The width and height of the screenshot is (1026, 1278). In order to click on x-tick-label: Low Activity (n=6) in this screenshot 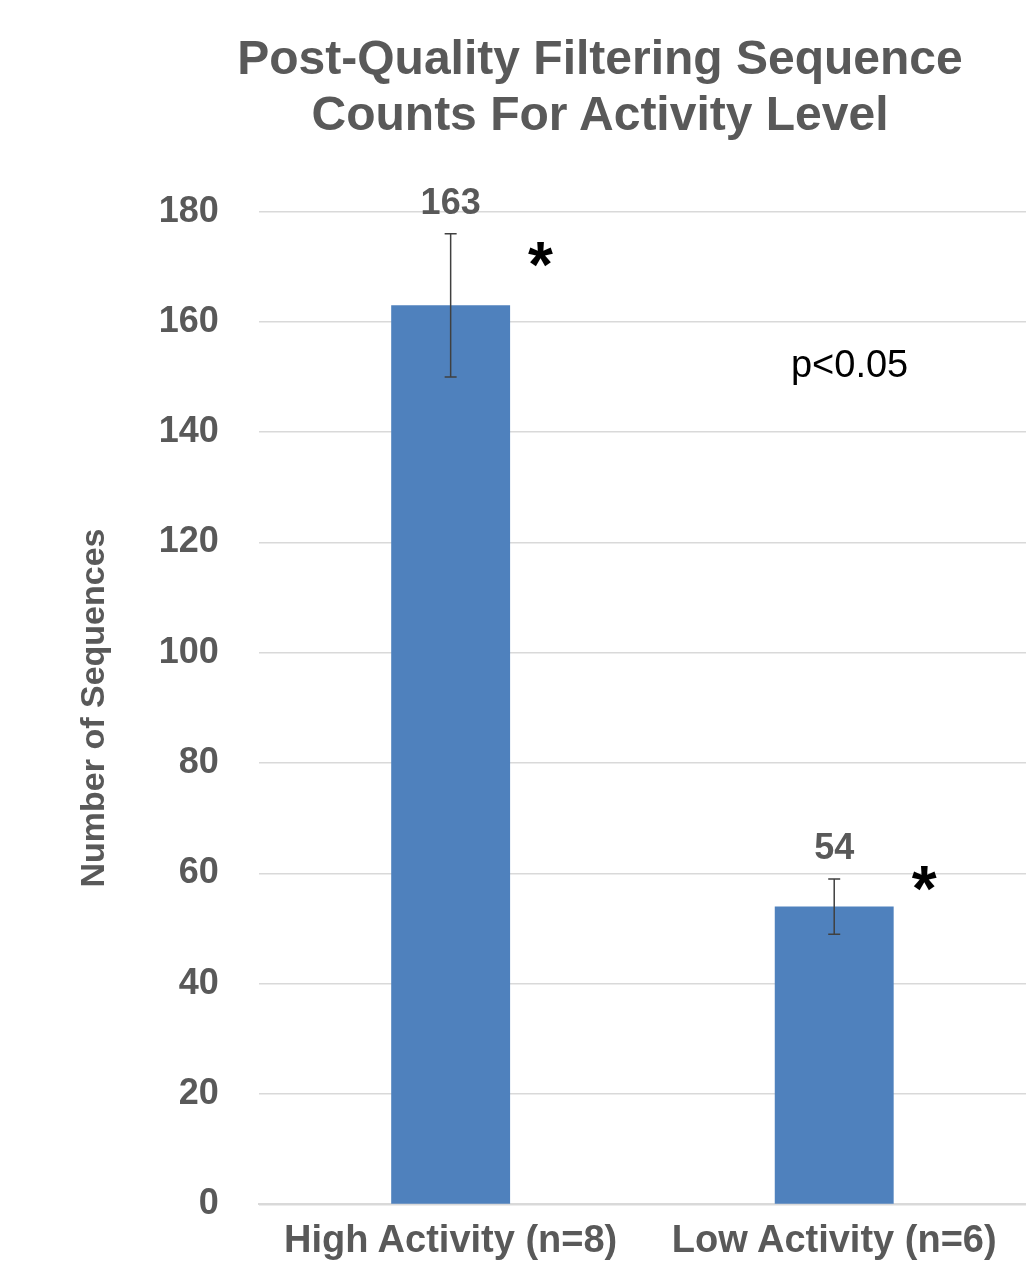, I will do `click(834, 1238)`.